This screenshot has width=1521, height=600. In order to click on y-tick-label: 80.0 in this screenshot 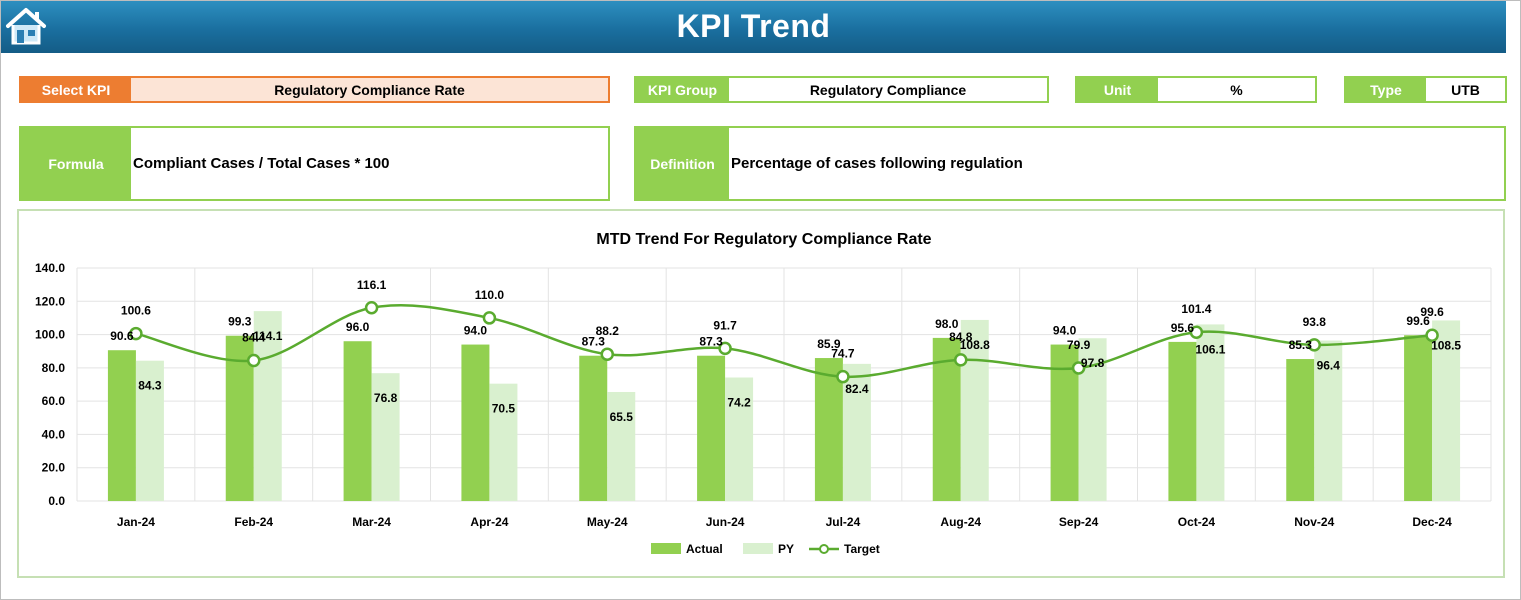, I will do `click(54, 368)`.